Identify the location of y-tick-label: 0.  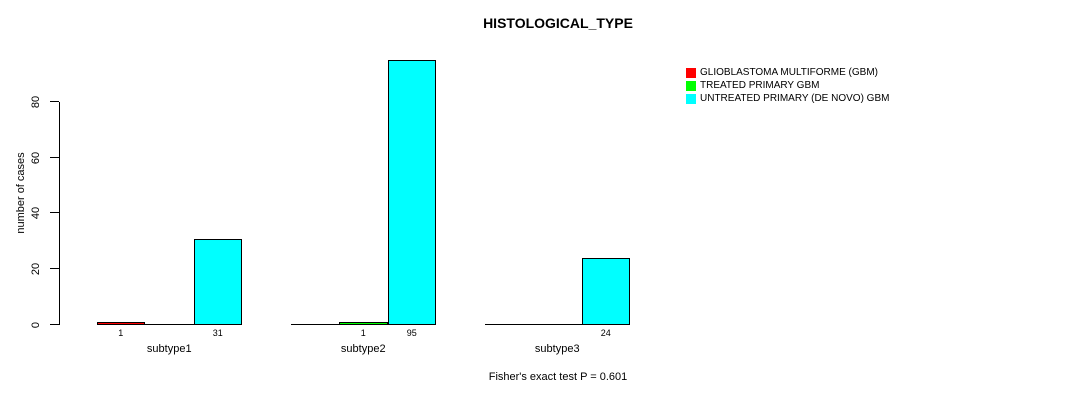
(36, 325).